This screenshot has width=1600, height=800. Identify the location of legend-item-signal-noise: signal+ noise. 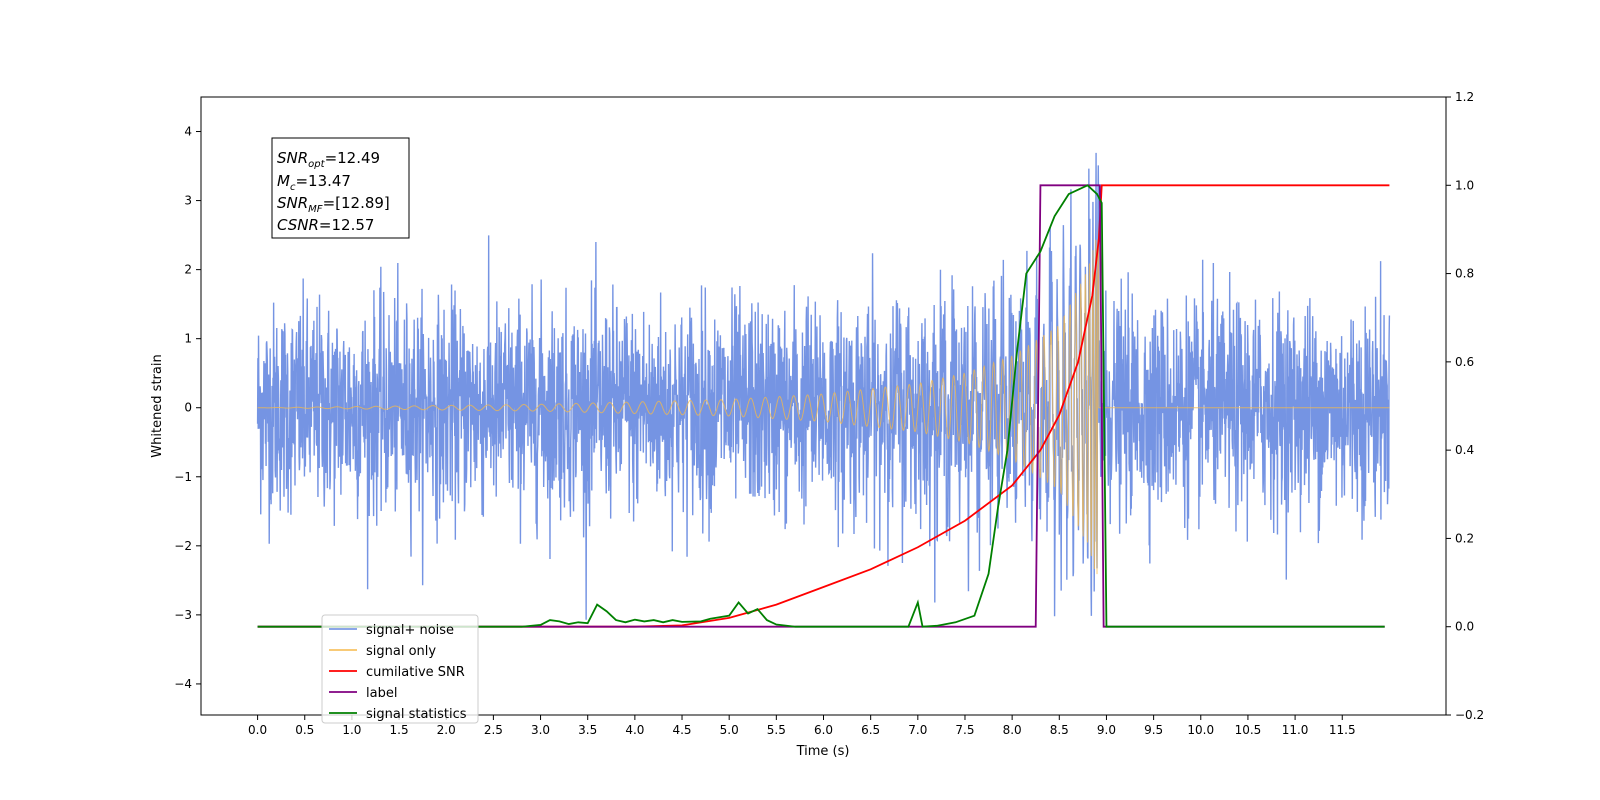
(391, 630).